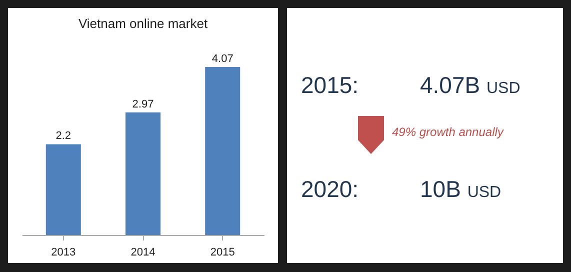  Describe the element at coordinates (143, 104) in the screenshot. I see `data-label: 2.97` at that location.